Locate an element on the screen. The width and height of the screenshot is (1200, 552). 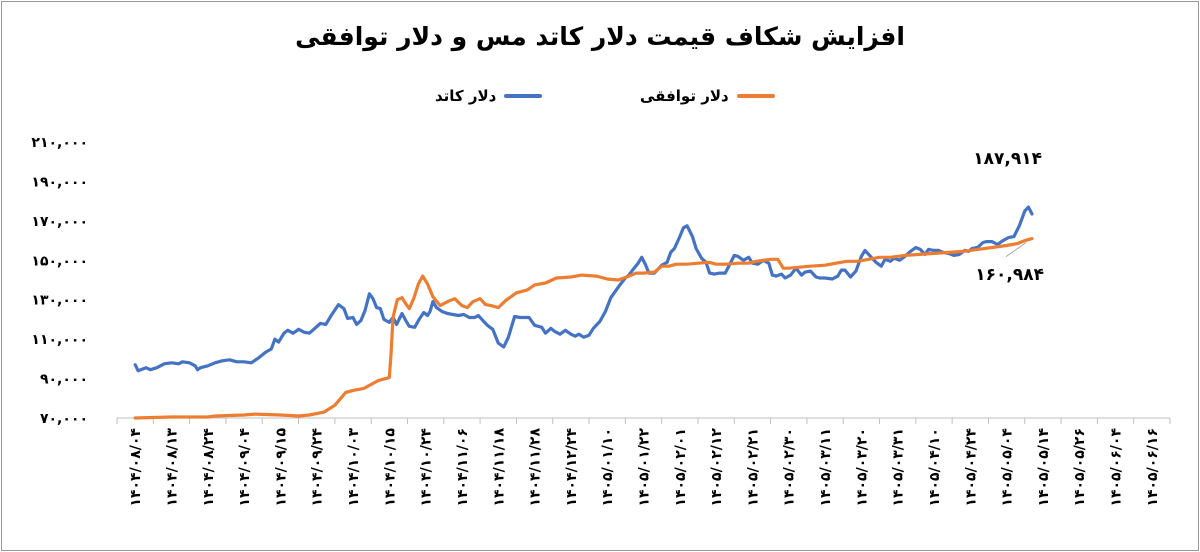
y-tick-label: ۱۱۰,۰۰۰ is located at coordinates (59, 340).